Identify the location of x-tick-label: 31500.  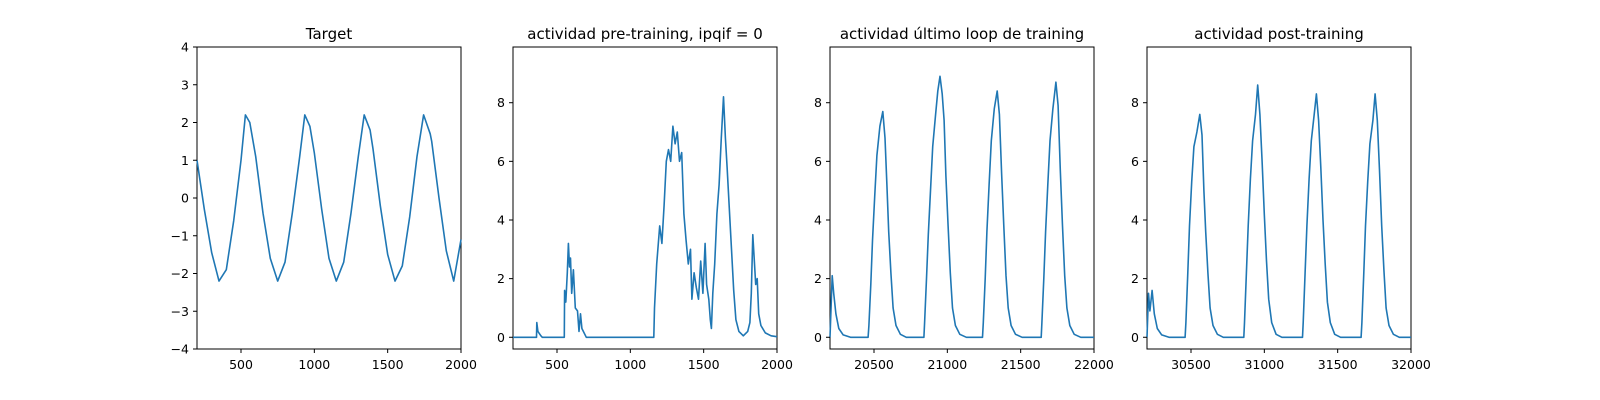
(1338, 364).